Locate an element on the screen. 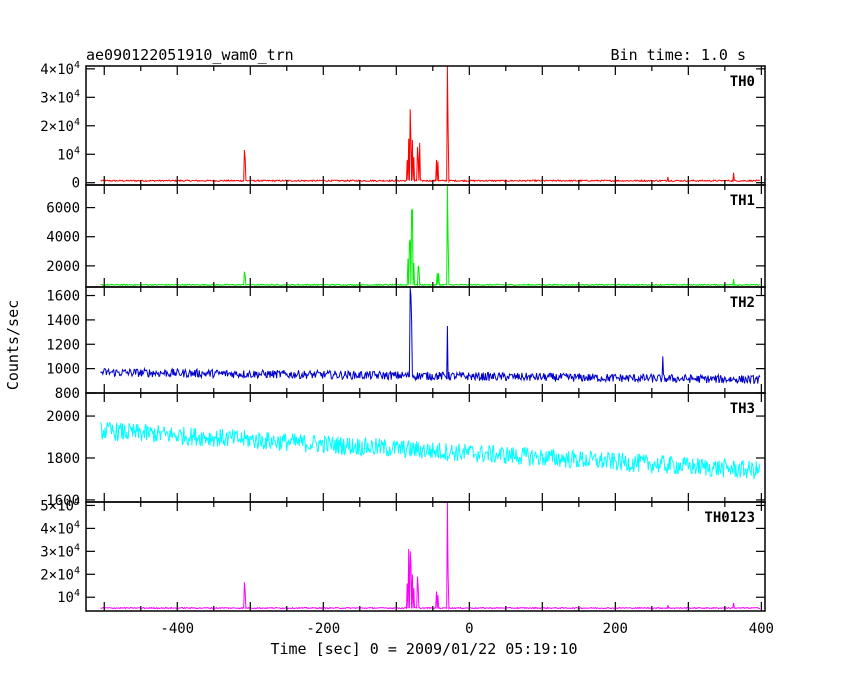 The image size is (850, 680). y-tick-label: 5×10⁴ is located at coordinates (60, 505).